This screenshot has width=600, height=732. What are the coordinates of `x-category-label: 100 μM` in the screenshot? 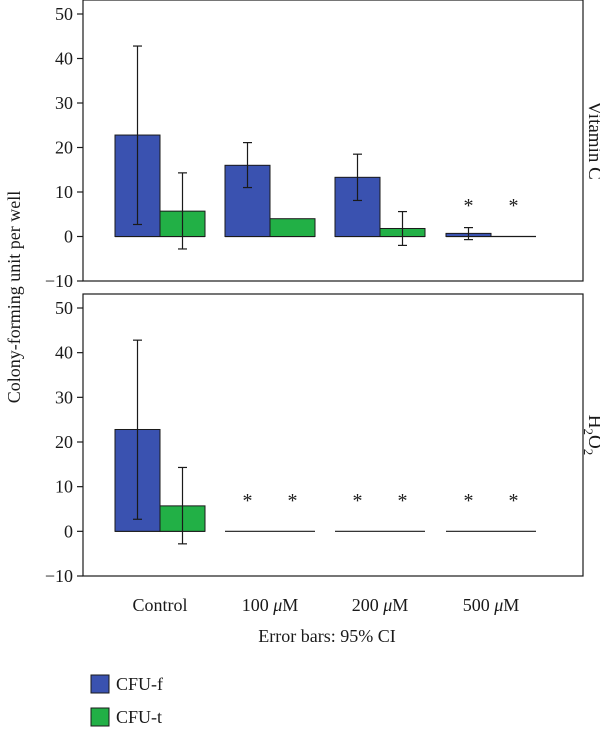 It's located at (270, 605).